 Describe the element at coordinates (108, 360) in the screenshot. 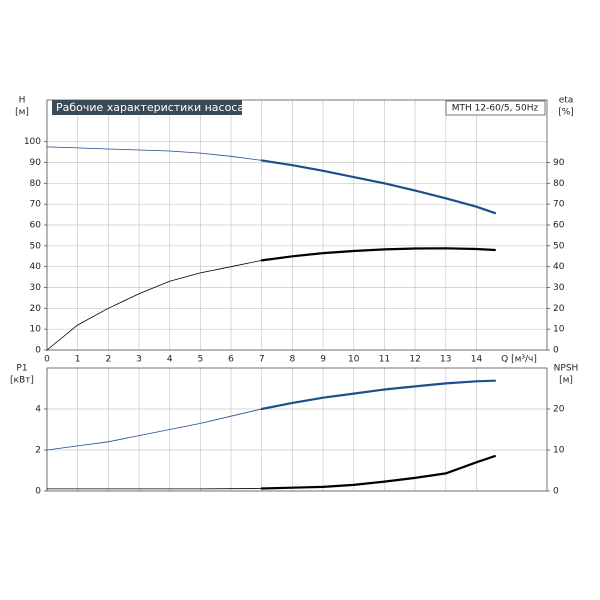

I see `x-tick-label: 2` at that location.